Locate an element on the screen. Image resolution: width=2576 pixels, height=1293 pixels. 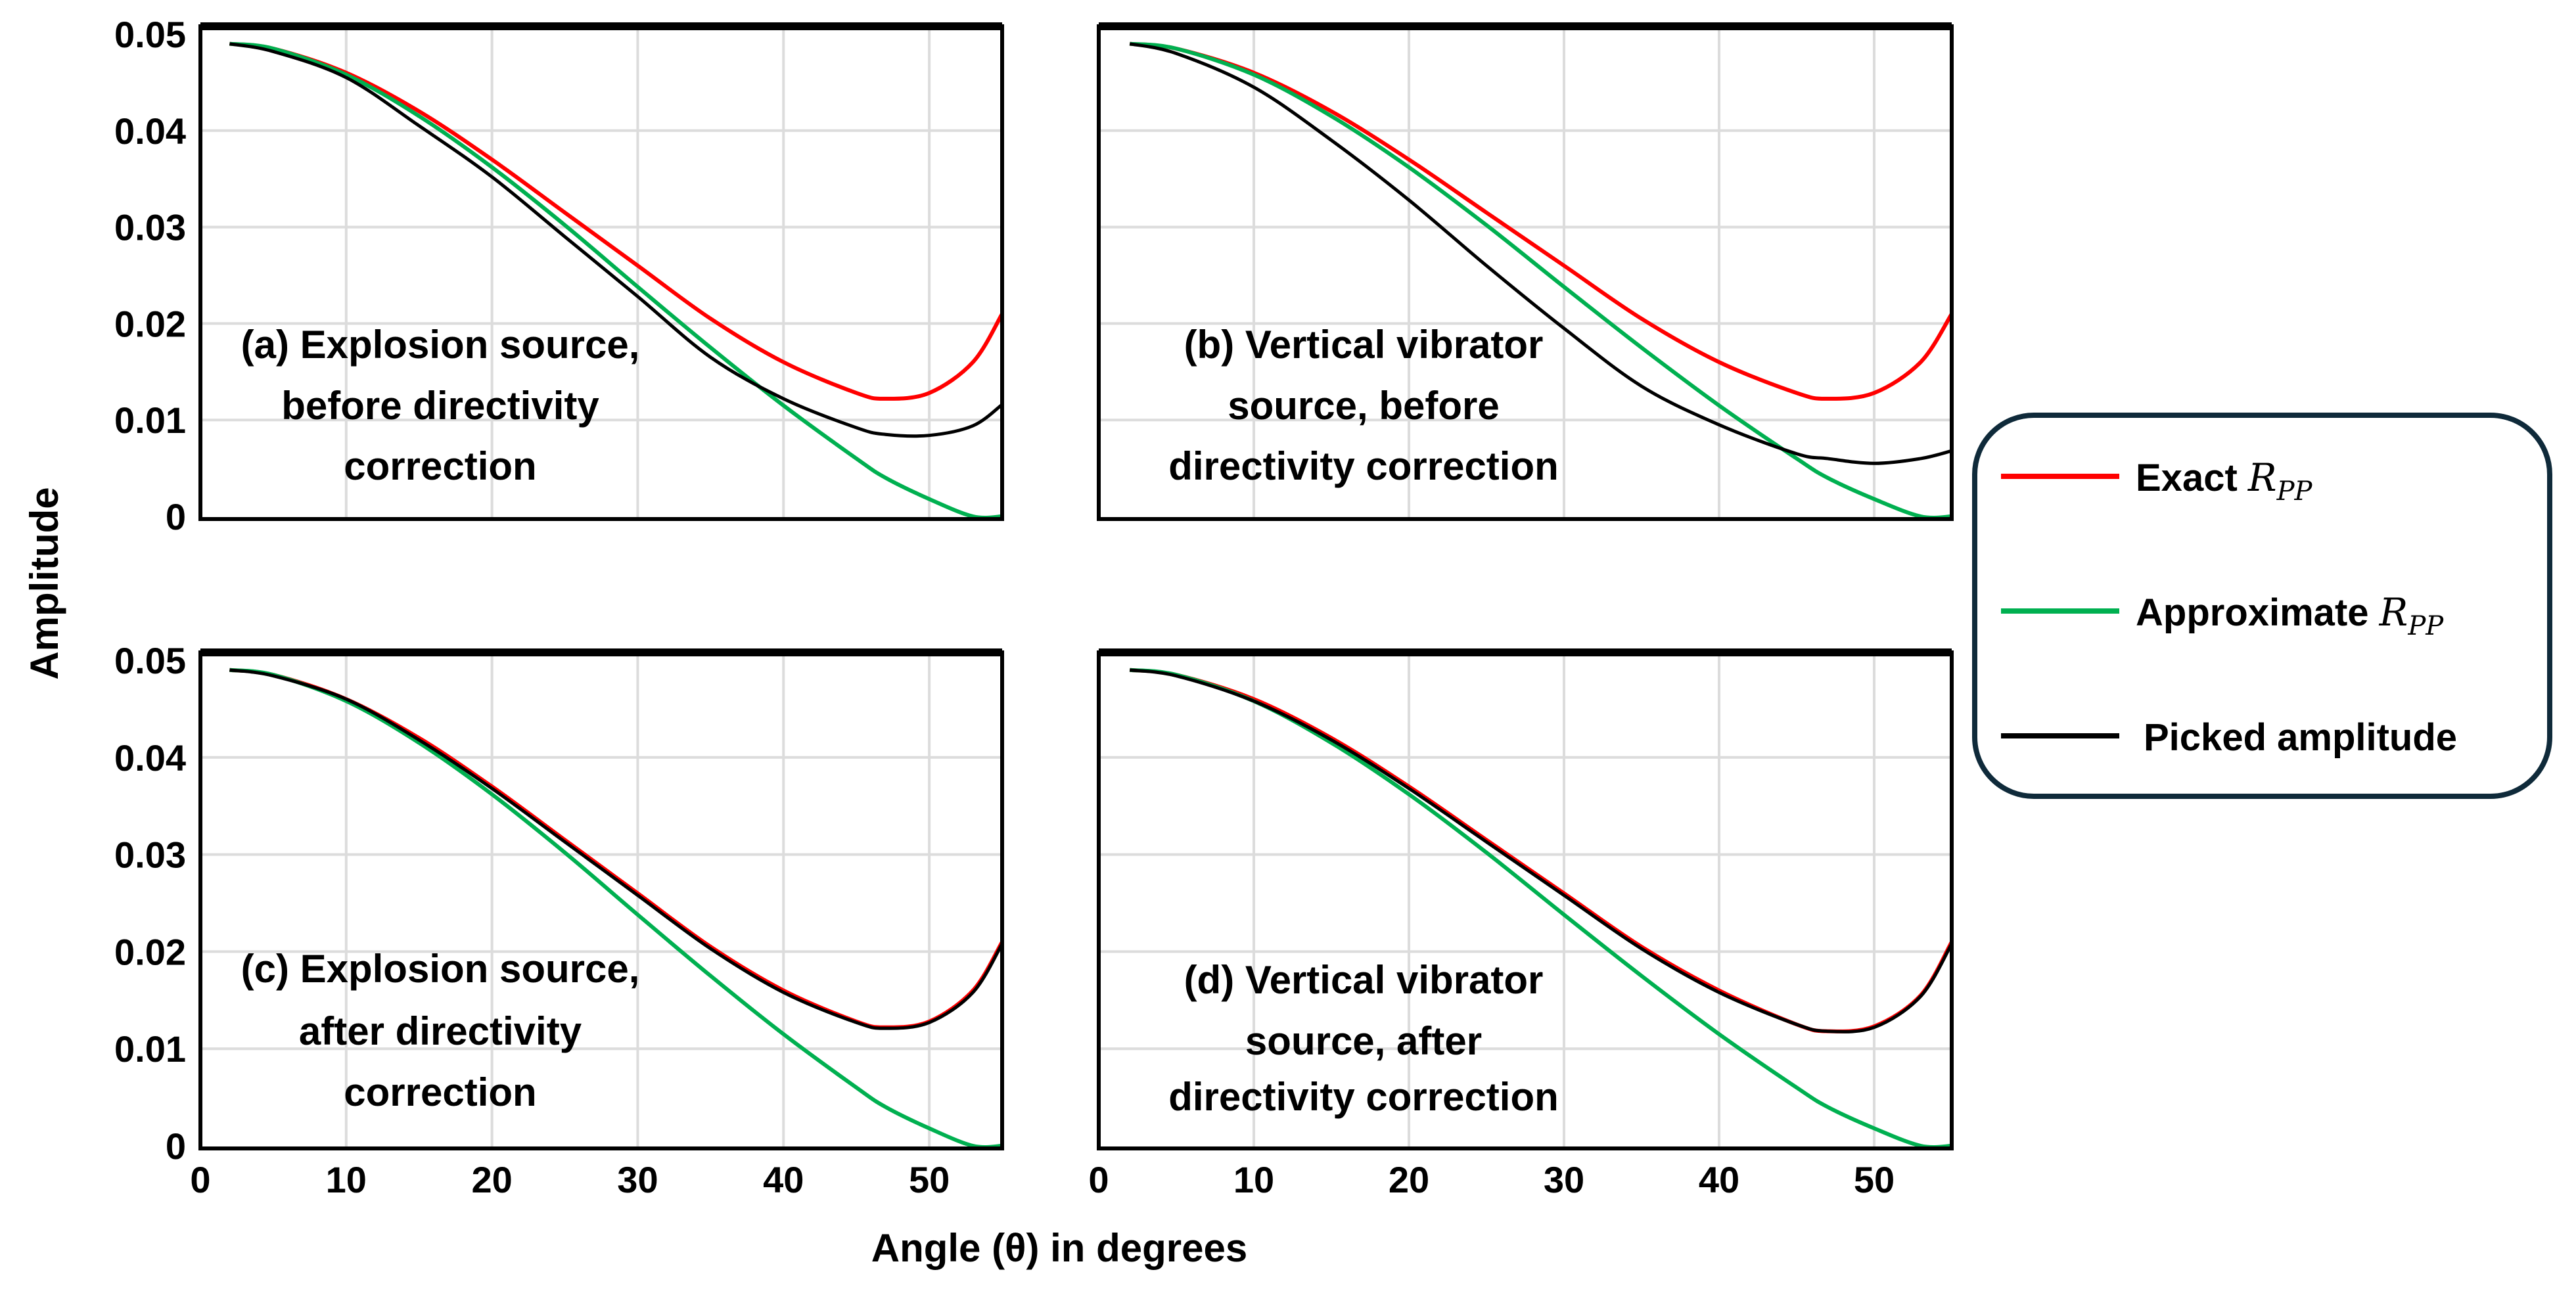
panel-label: (d) Vertical vibrator is located at coordinates (1364, 980).